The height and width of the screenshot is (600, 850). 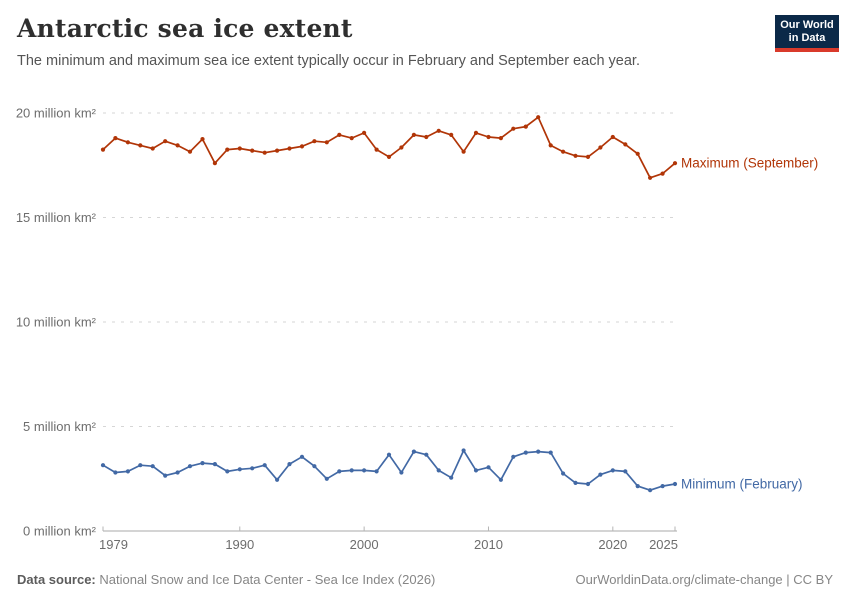 I want to click on x-tick-label: 2000, so click(x=364, y=544).